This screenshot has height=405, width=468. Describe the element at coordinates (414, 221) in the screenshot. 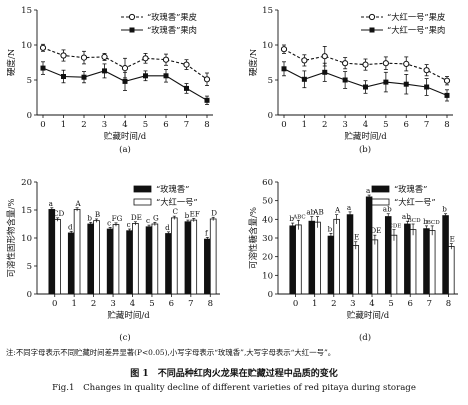

I see `significance-letter: BCD` at that location.